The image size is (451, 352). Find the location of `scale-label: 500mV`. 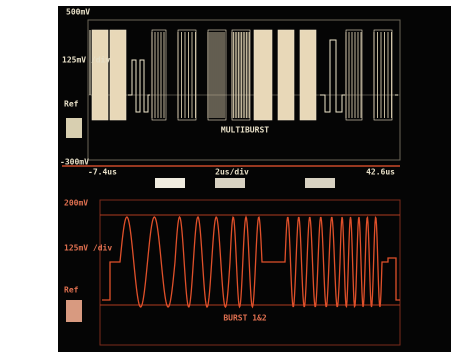

scale-label: 500mV is located at coordinates (78, 12).